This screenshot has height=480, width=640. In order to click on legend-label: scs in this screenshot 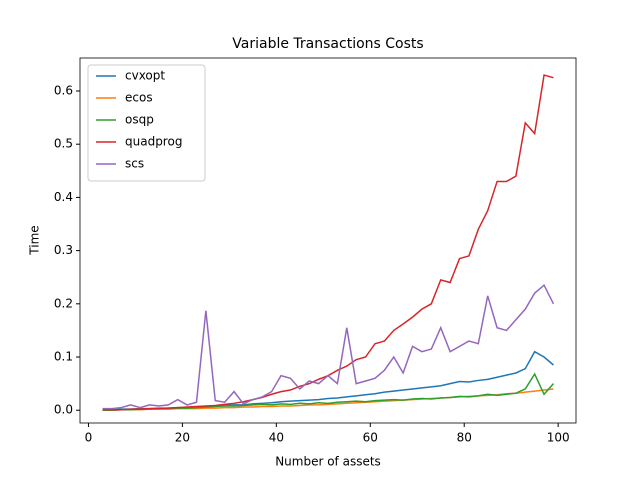, I will do `click(134, 164)`.